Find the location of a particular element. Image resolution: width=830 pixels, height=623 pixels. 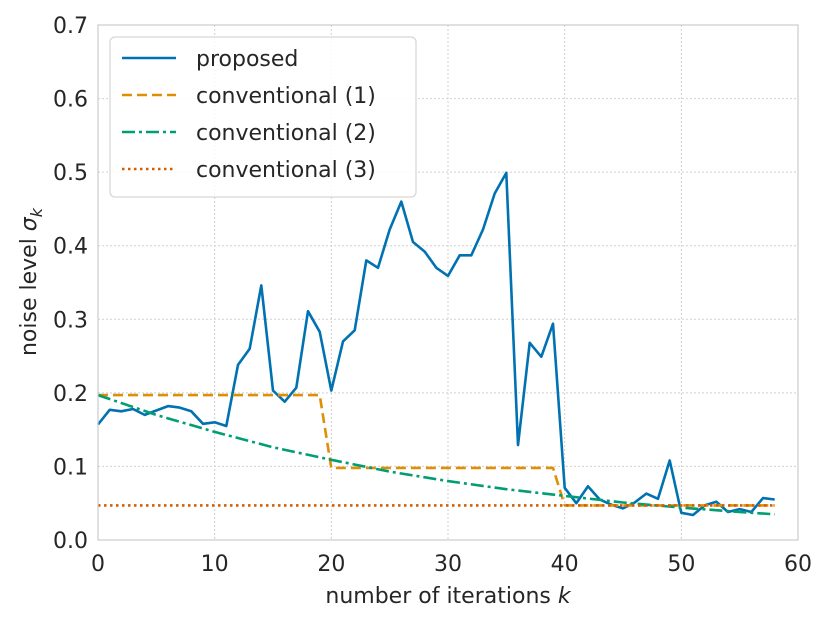

y-axis-label-text: noise level is located at coordinates (29, 297).